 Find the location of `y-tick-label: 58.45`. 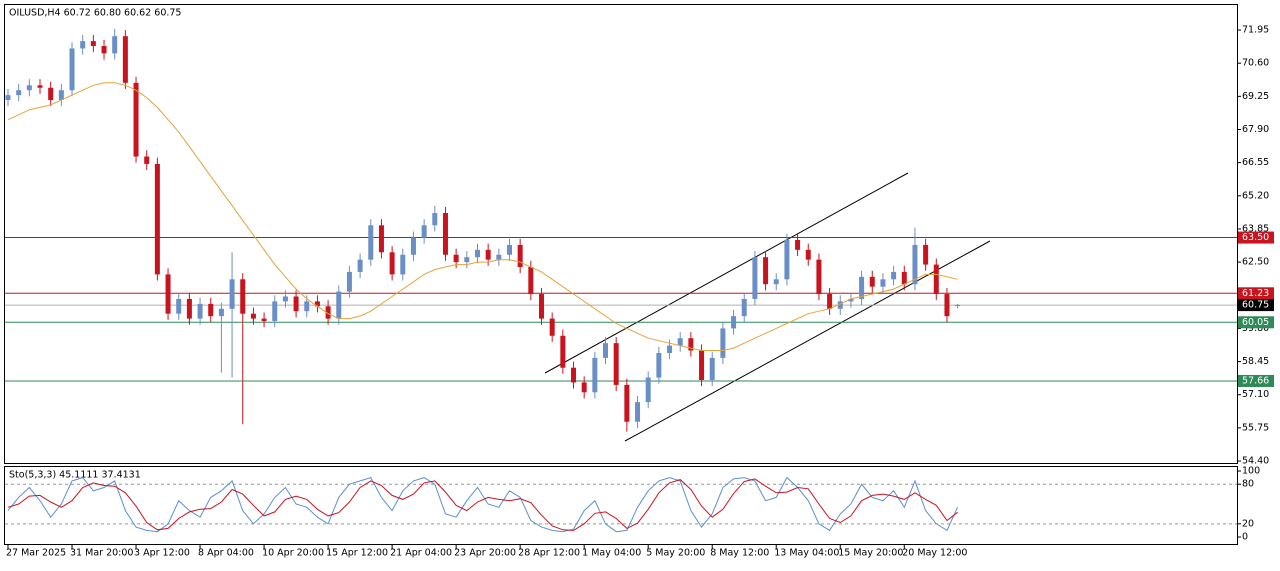

y-tick-label: 58.45 is located at coordinates (1255, 361).